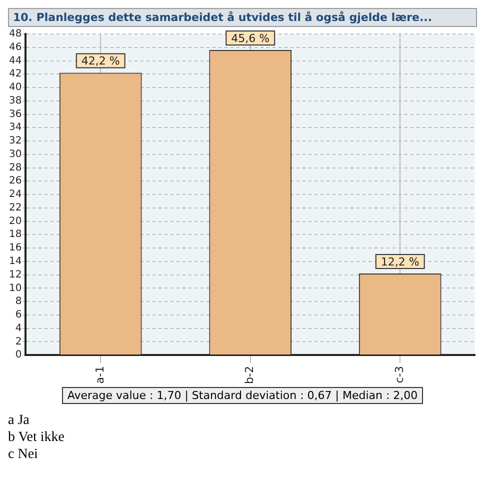  I want to click on y-tick-label: 46, so click(15, 47).